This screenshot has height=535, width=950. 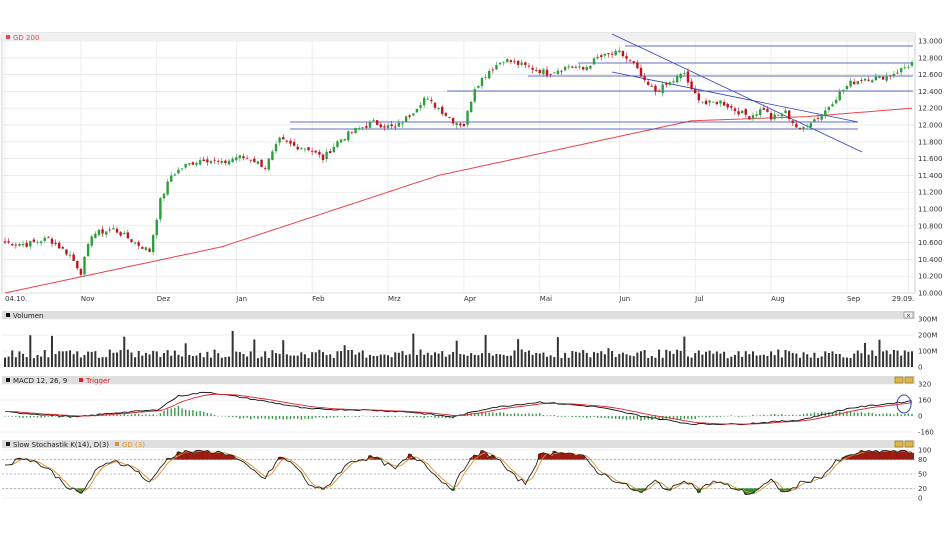 What do you see at coordinates (909, 380) in the screenshot?
I see `macd-close-button` at bounding box center [909, 380].